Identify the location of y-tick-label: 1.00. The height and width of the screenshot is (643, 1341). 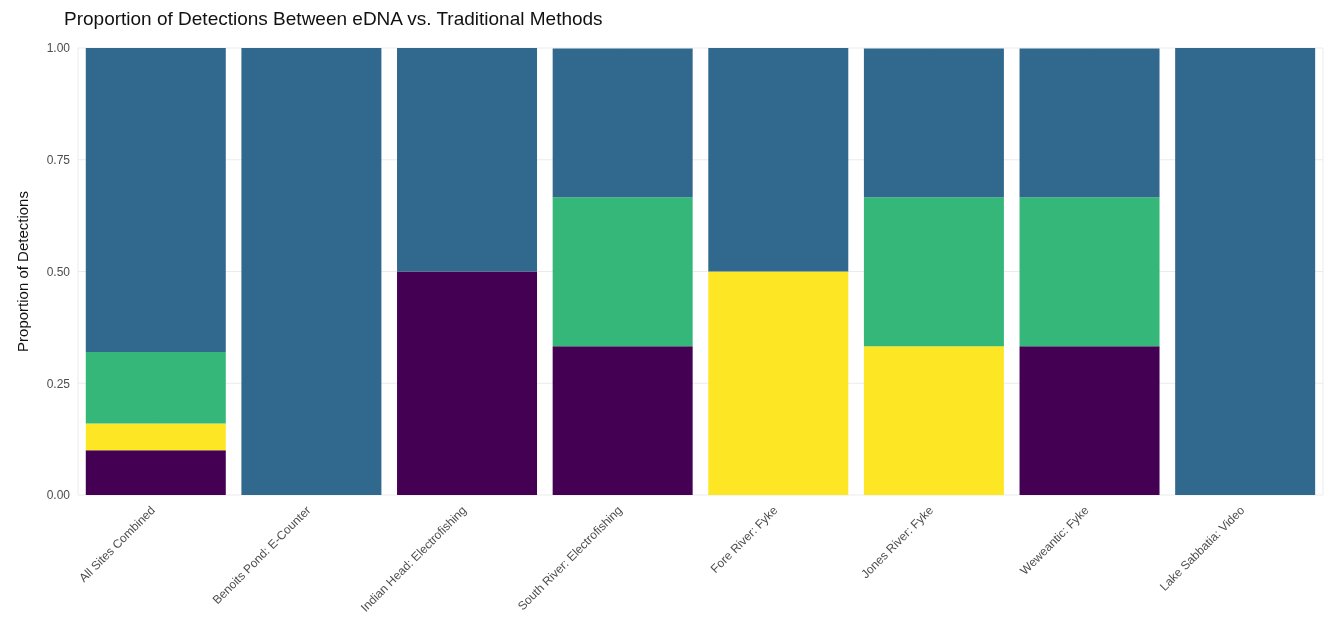
(58, 48).